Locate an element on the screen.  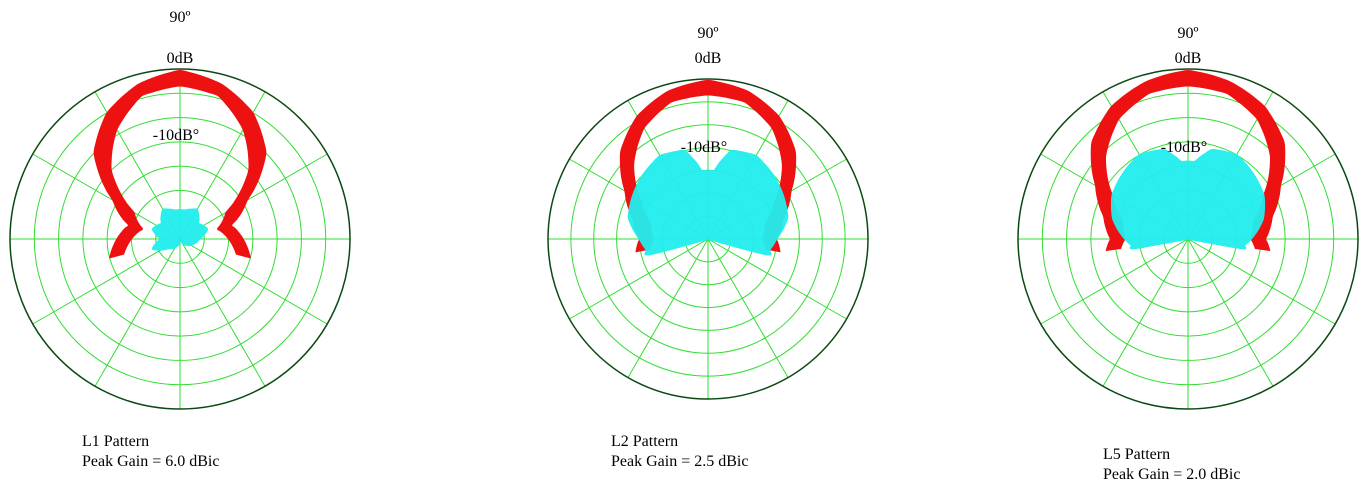
caption-pattern-name: L5 Pattern is located at coordinates (1136, 454).